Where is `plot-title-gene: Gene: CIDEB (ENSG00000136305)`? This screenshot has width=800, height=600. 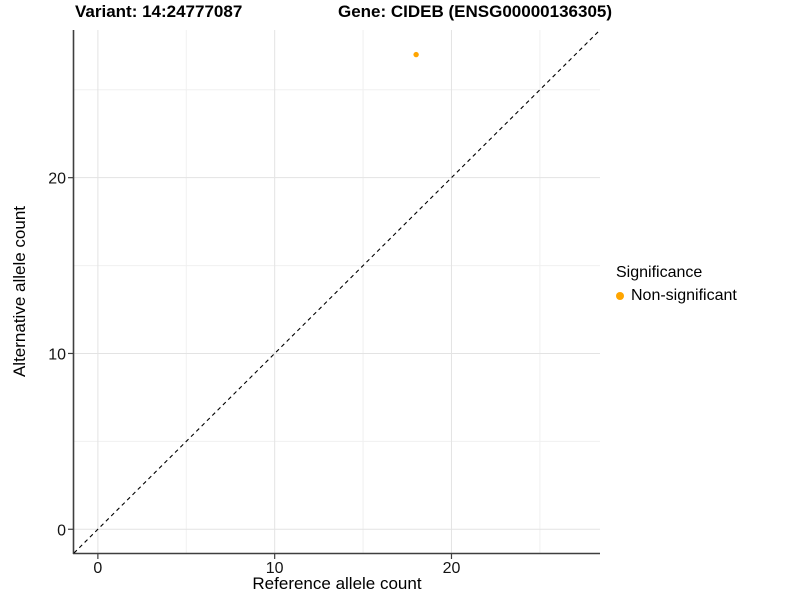
plot-title-gene: Gene: CIDEB (ENSG00000136305) is located at coordinates (475, 11).